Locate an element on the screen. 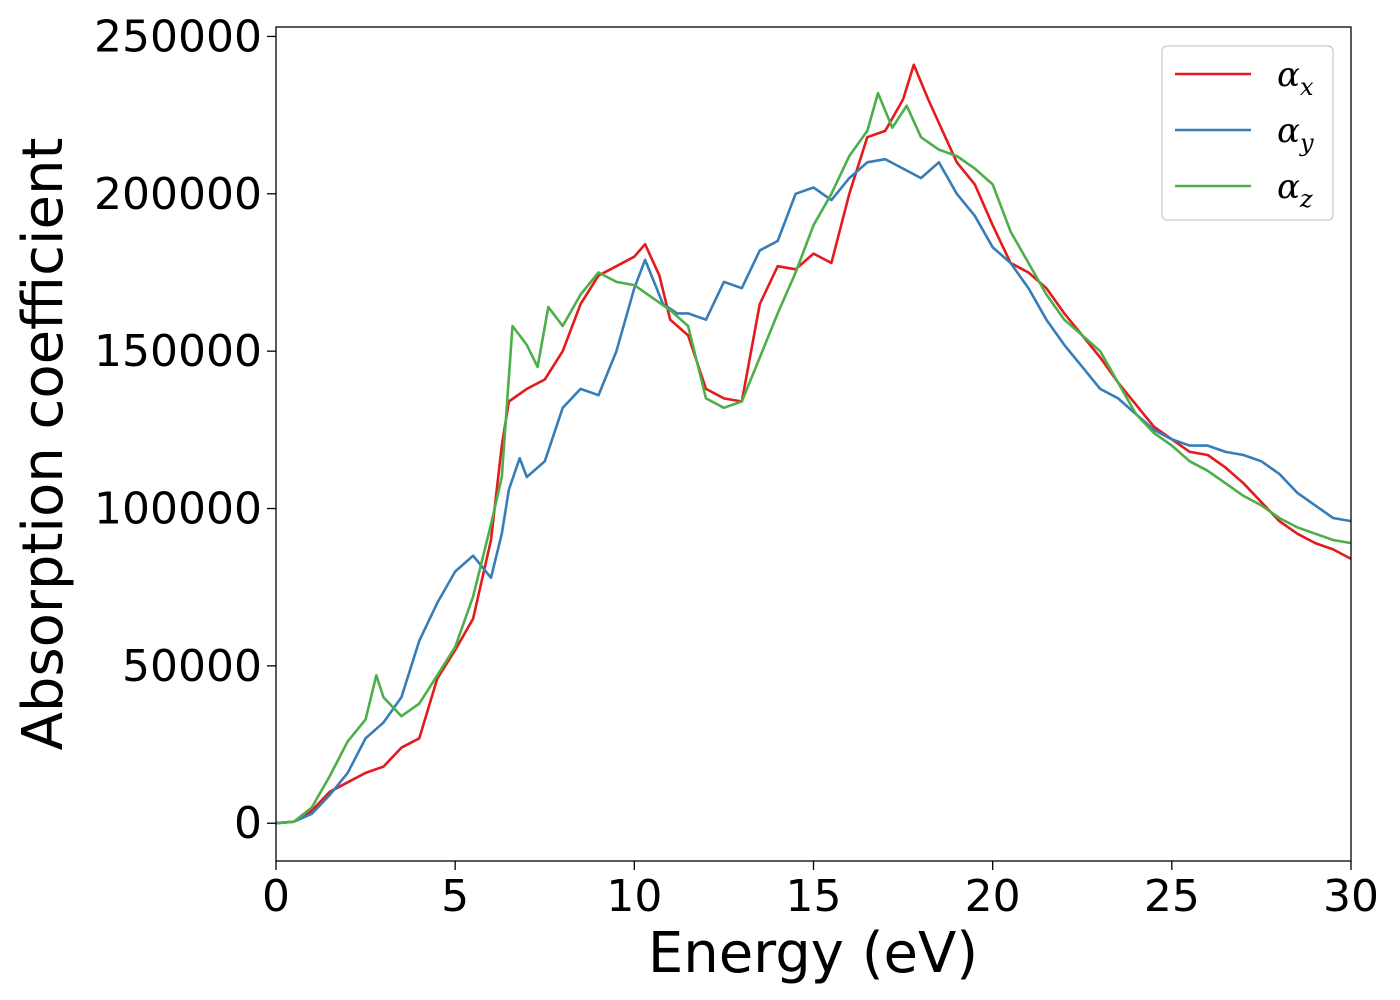 The image size is (1400, 1000). x-axis-title: Energy (eV) is located at coordinates (813, 953).